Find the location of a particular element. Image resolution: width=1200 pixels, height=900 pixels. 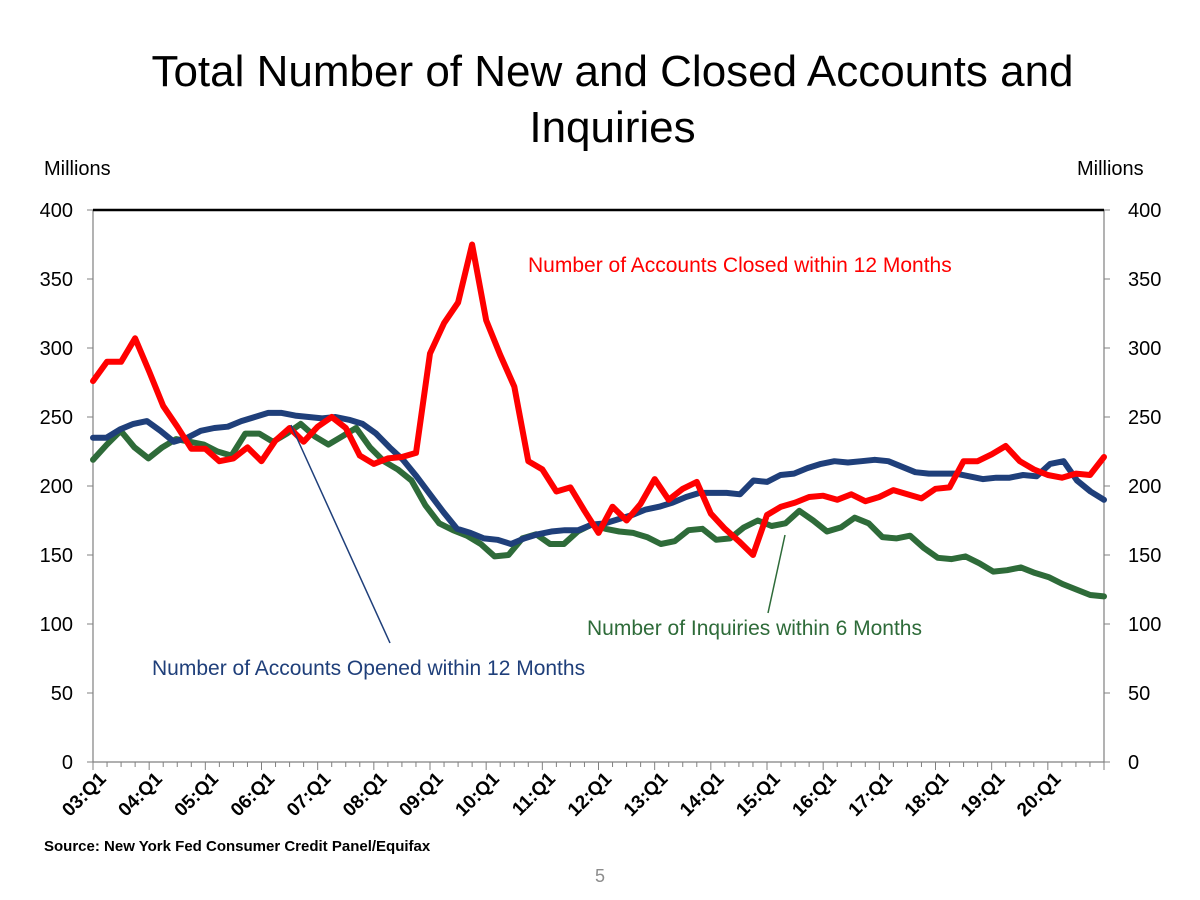

leader-line-opened is located at coordinates (340, 534).